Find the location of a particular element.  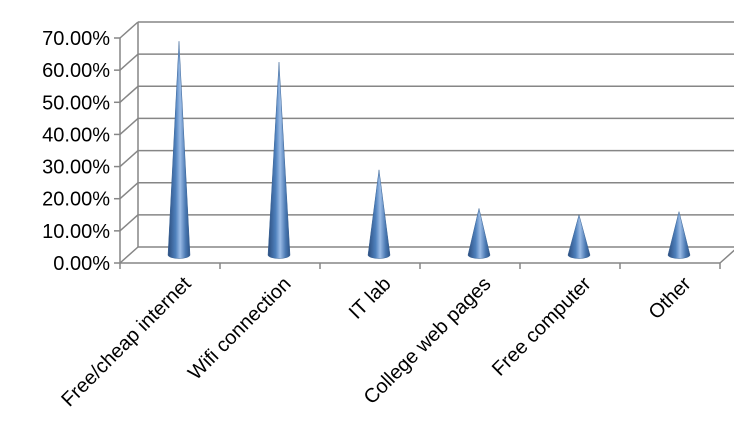

y-tick-label: 20.00% is located at coordinates (76, 200).